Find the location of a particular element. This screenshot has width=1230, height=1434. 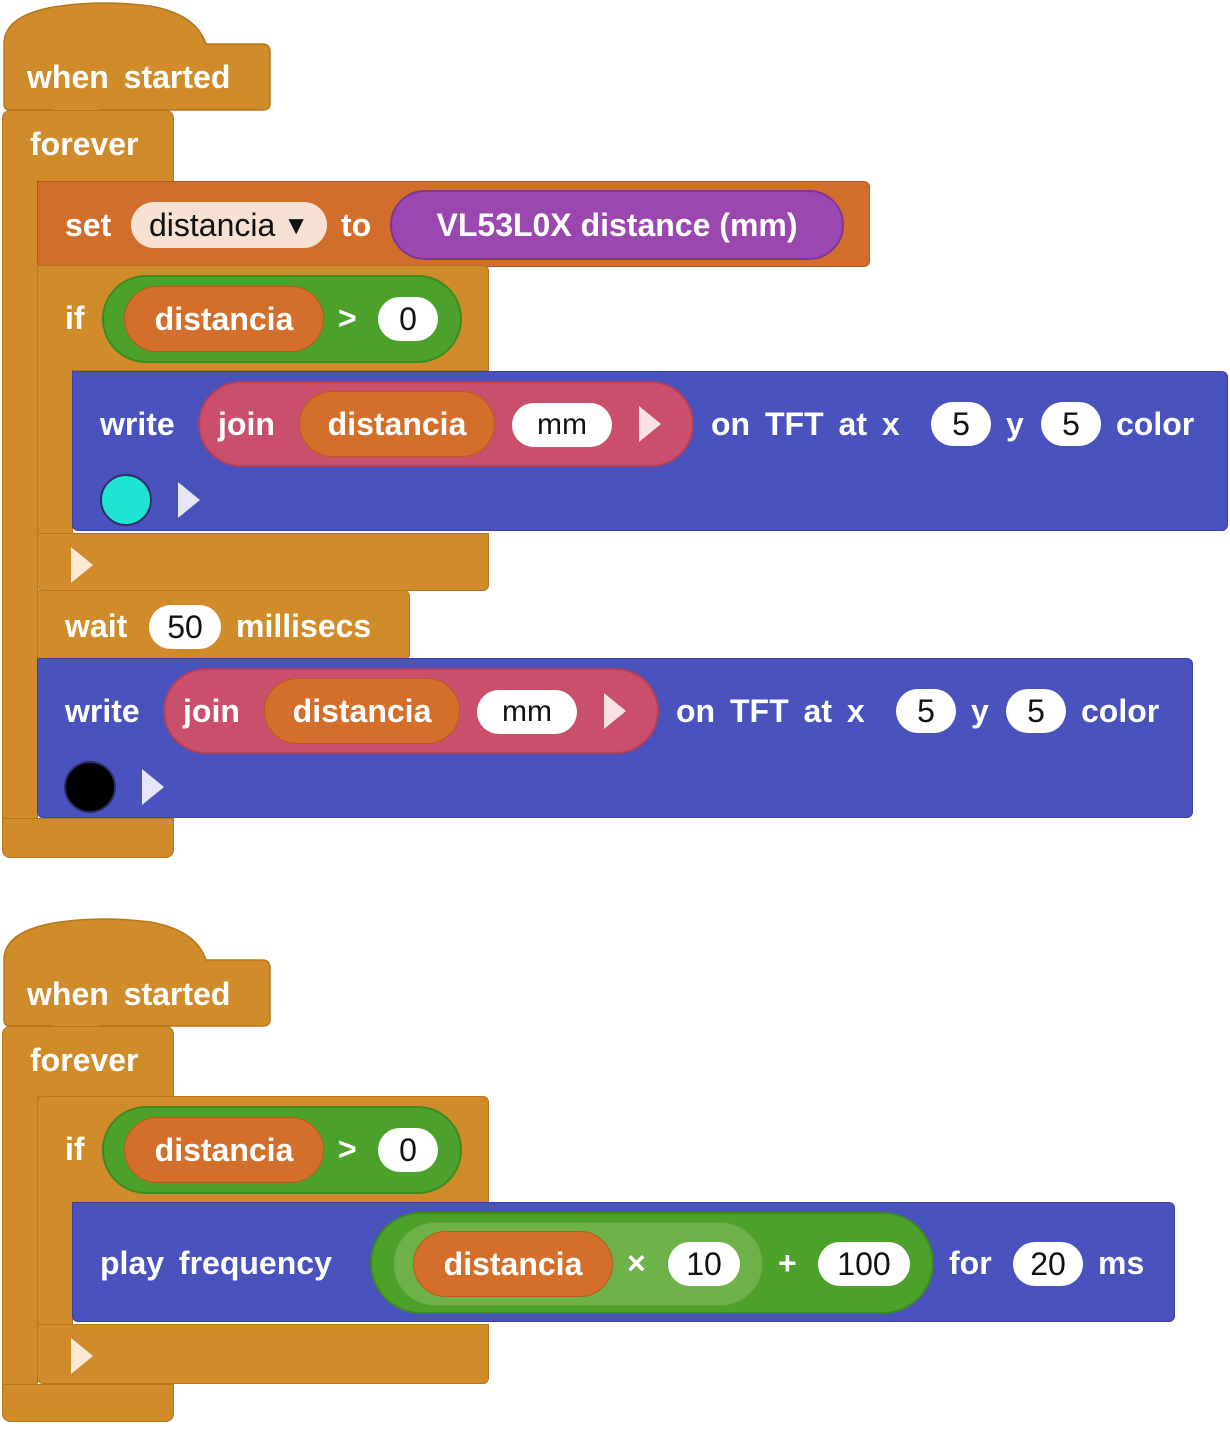

dropdown-arrow-icon: ▼ is located at coordinates (296, 224).